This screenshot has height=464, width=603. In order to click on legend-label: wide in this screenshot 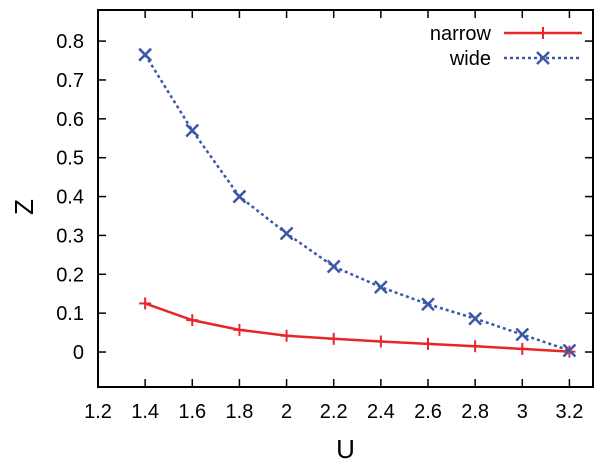, I will do `click(470, 59)`.